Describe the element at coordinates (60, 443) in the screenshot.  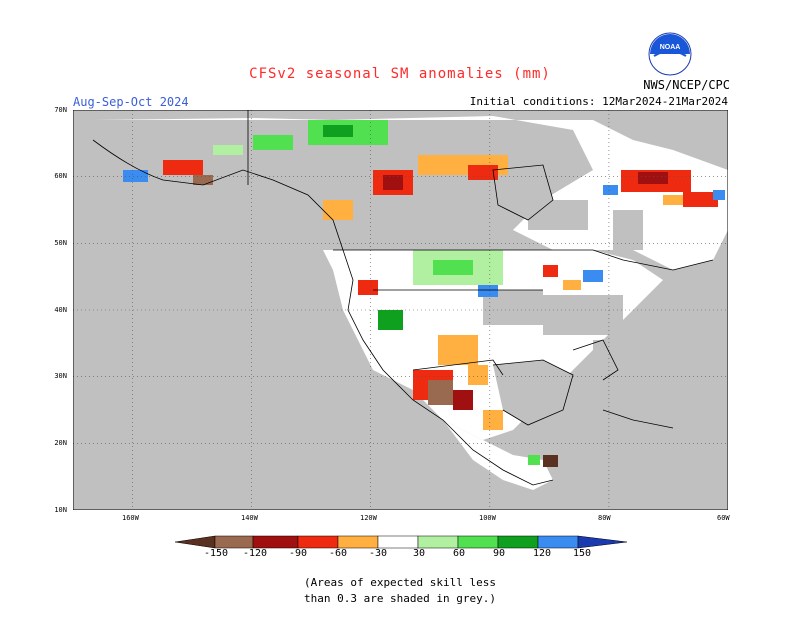
I see `lat-label-20n: 20N` at that location.